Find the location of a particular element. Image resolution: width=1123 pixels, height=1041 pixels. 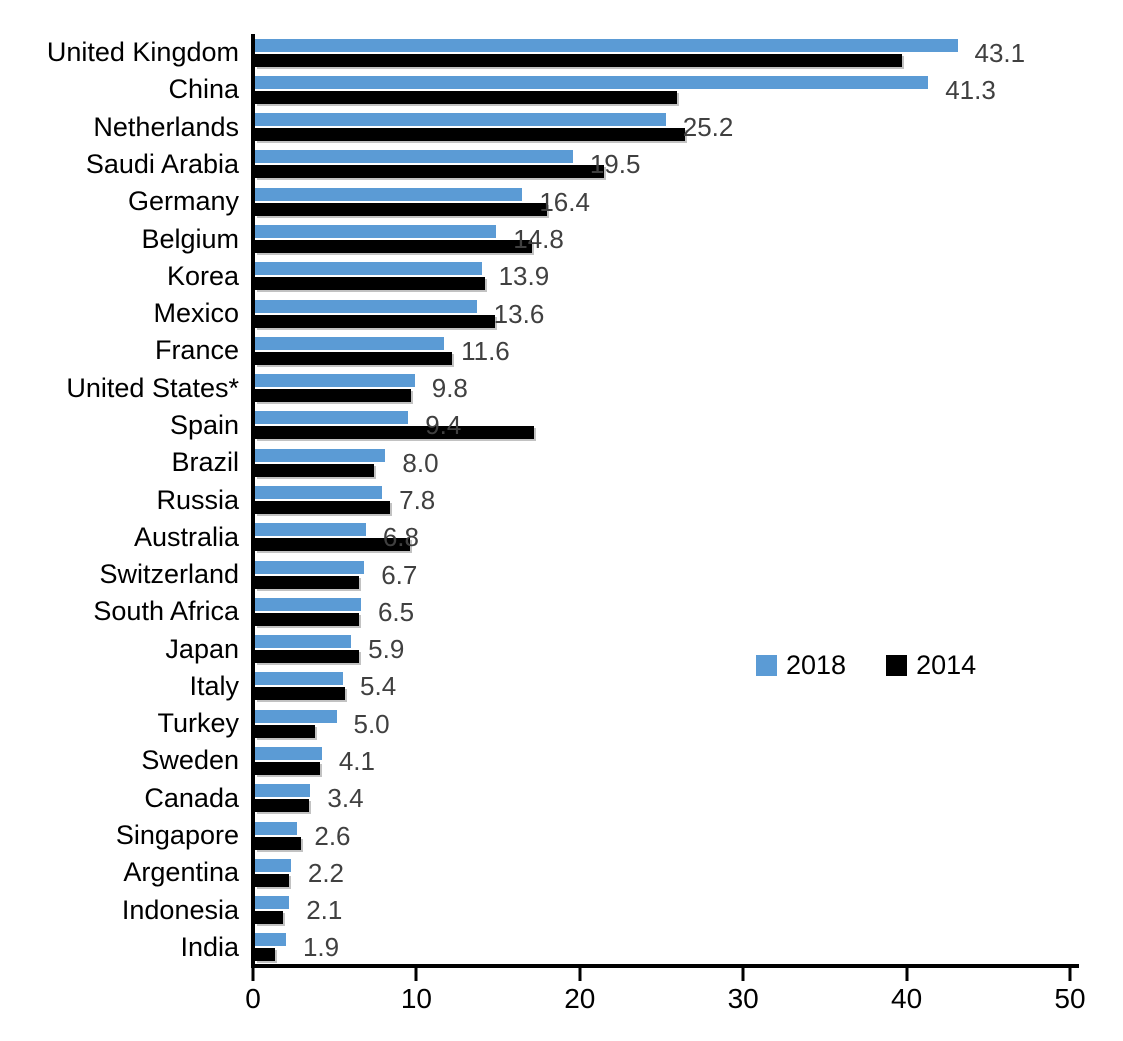

category-label: Japan is located at coordinates (202, 648).